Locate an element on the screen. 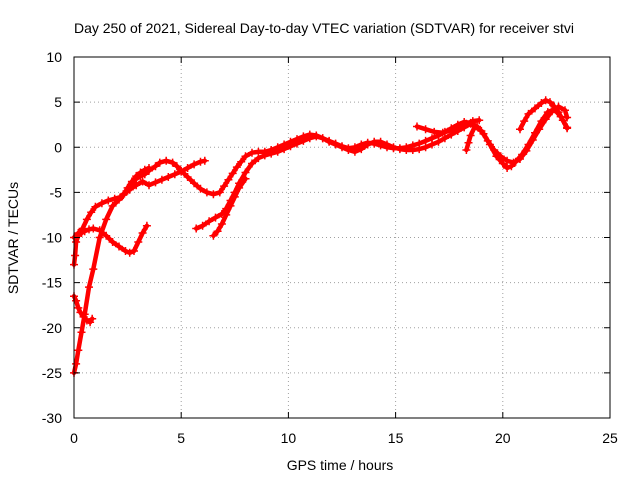  x-tick-label: 5 is located at coordinates (181, 438).